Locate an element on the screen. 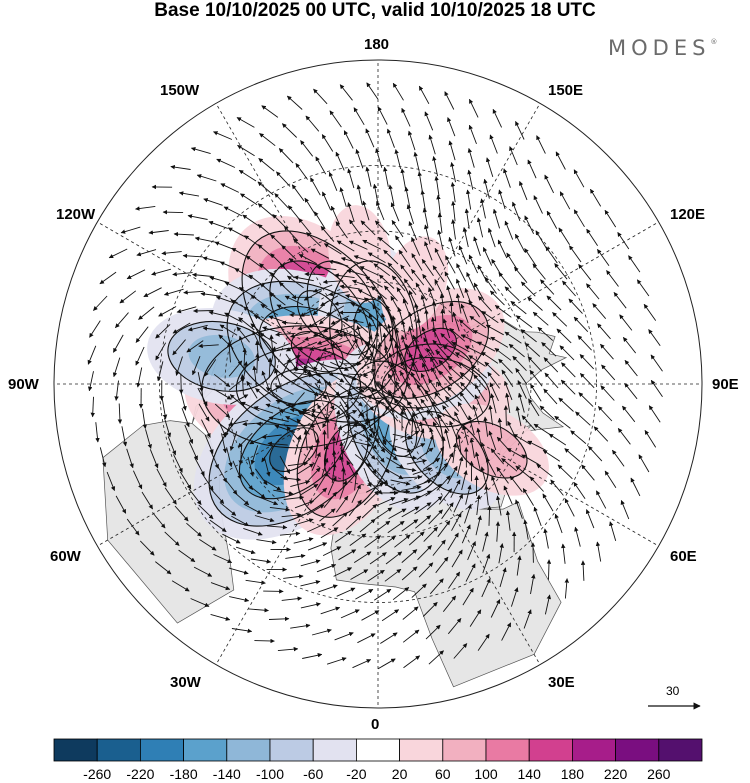 Image resolution: width=750 pixels, height=783 pixels. registered-mark: ® is located at coordinates (714, 42).